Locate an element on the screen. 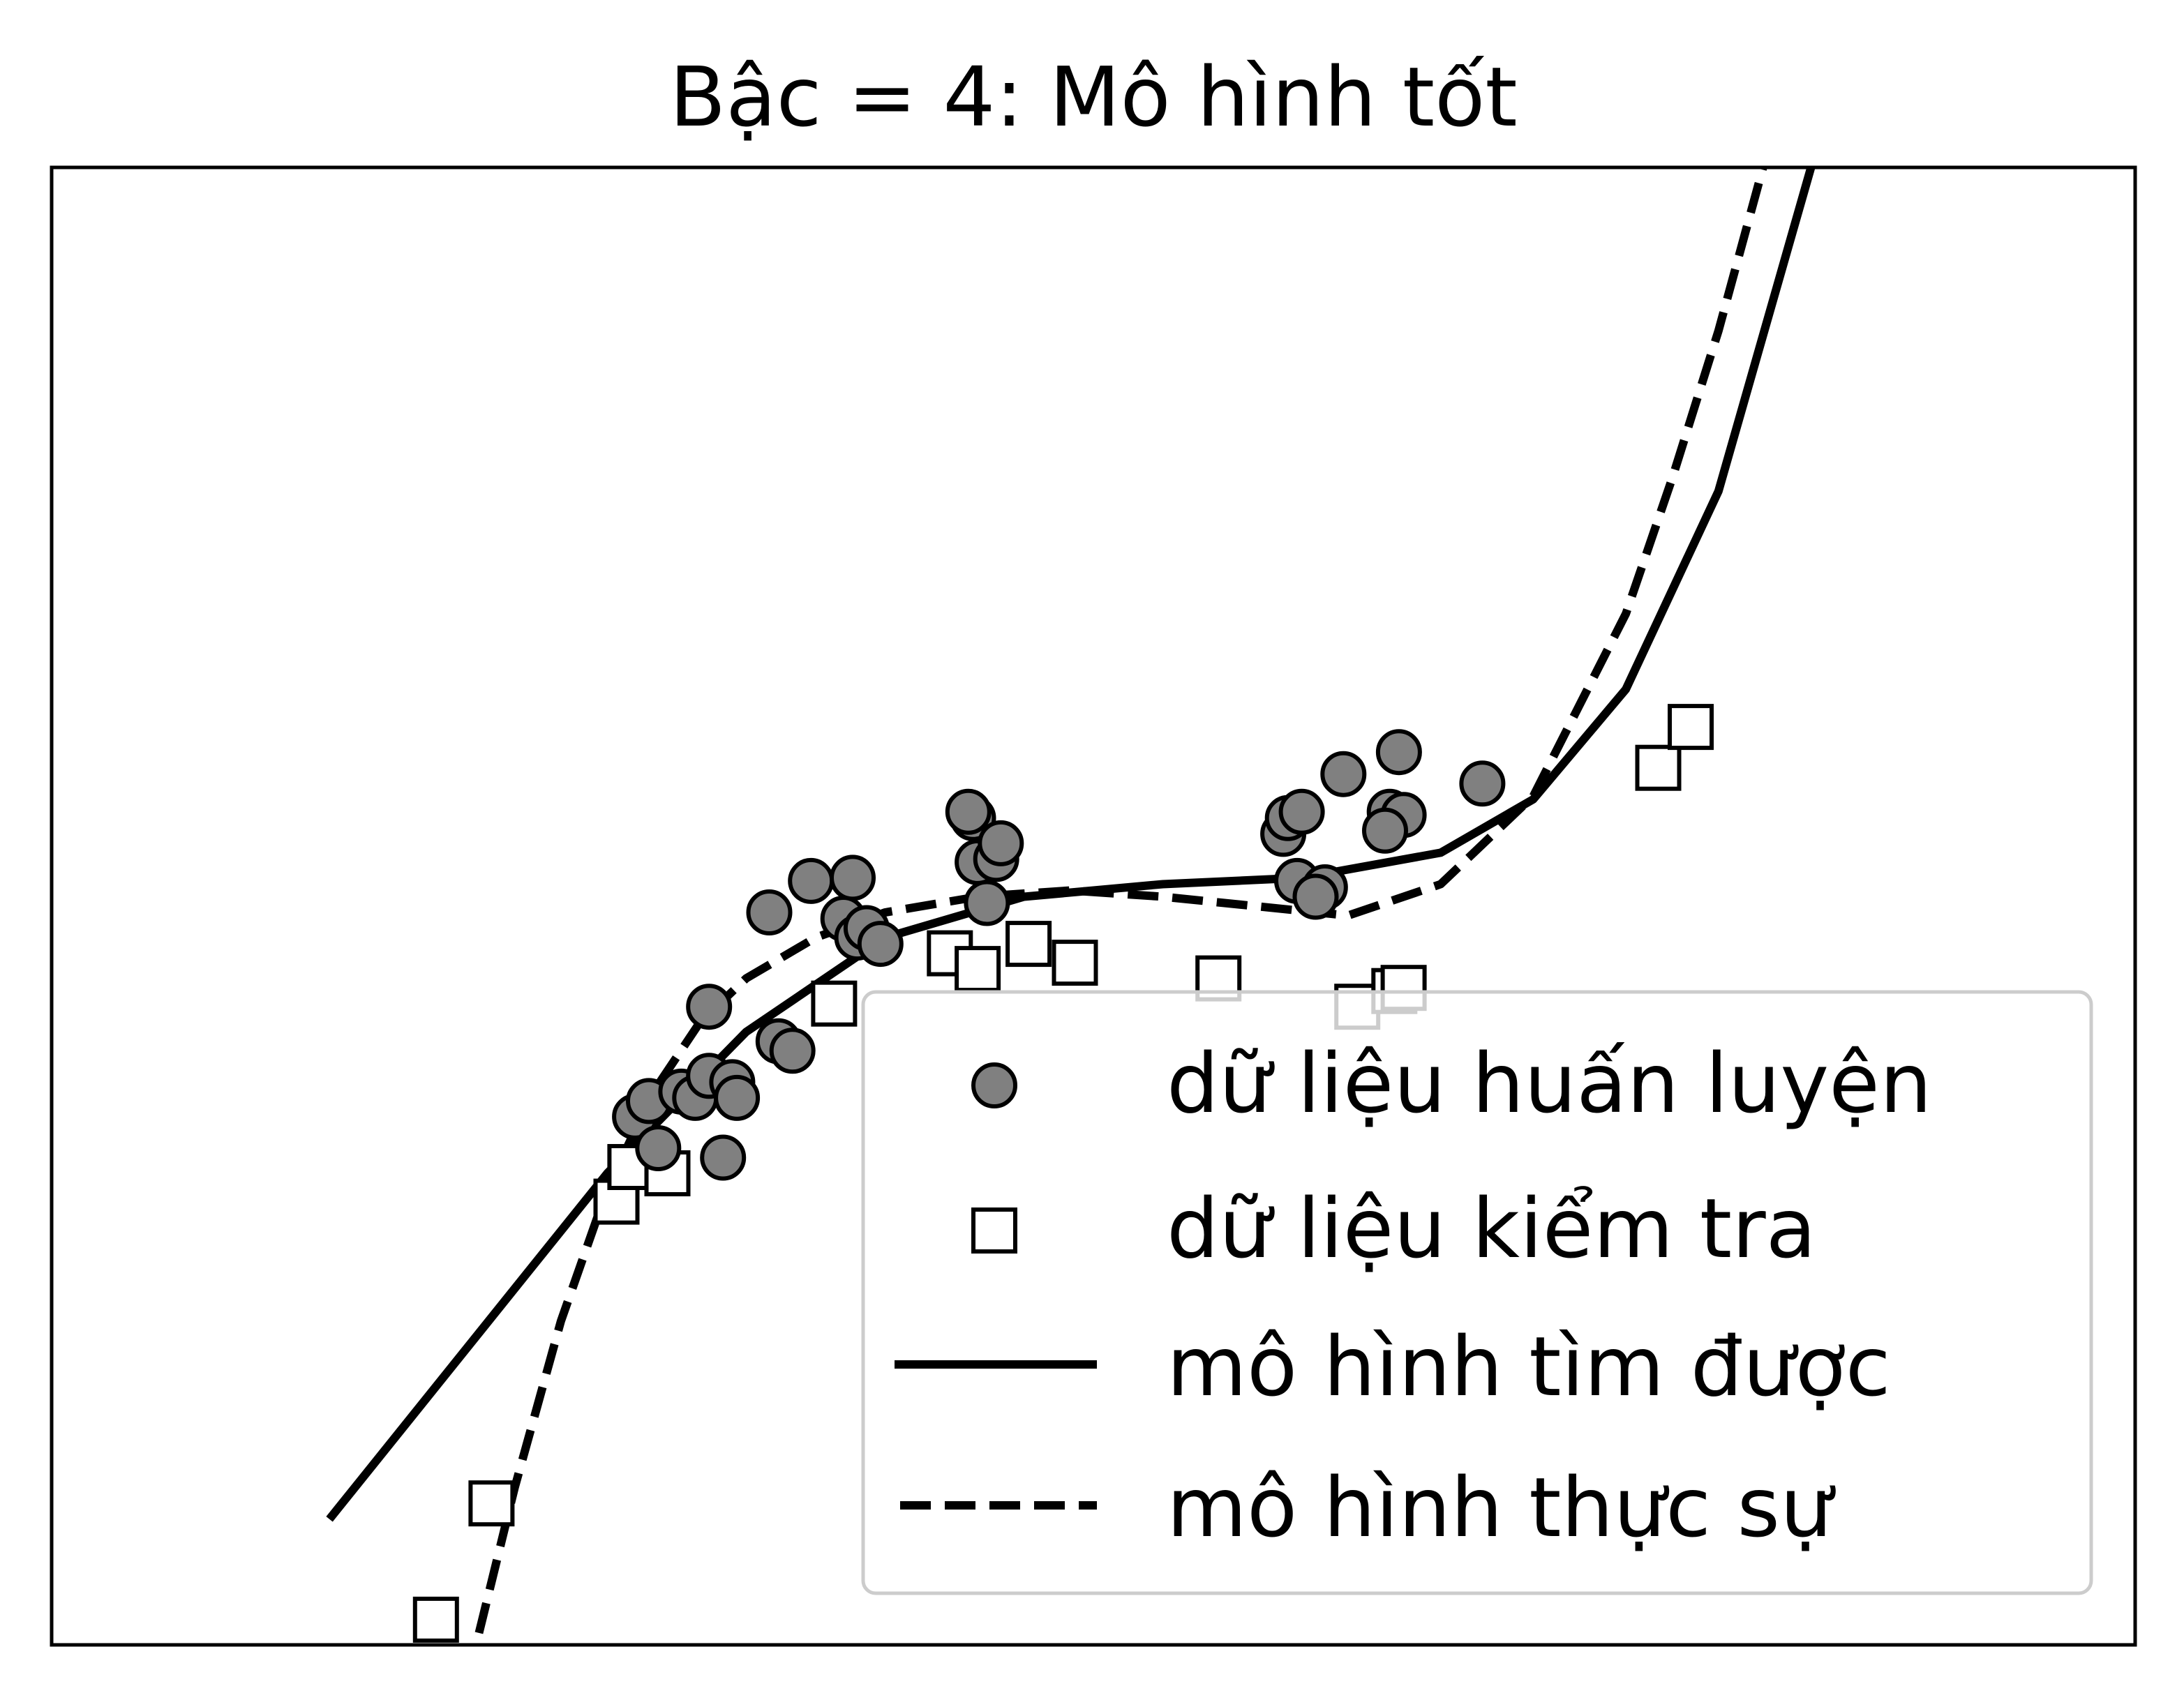 This screenshot has height=1693, width=2184. legend-label-test: dữ liệu kiểm tra is located at coordinates (1491, 1228).